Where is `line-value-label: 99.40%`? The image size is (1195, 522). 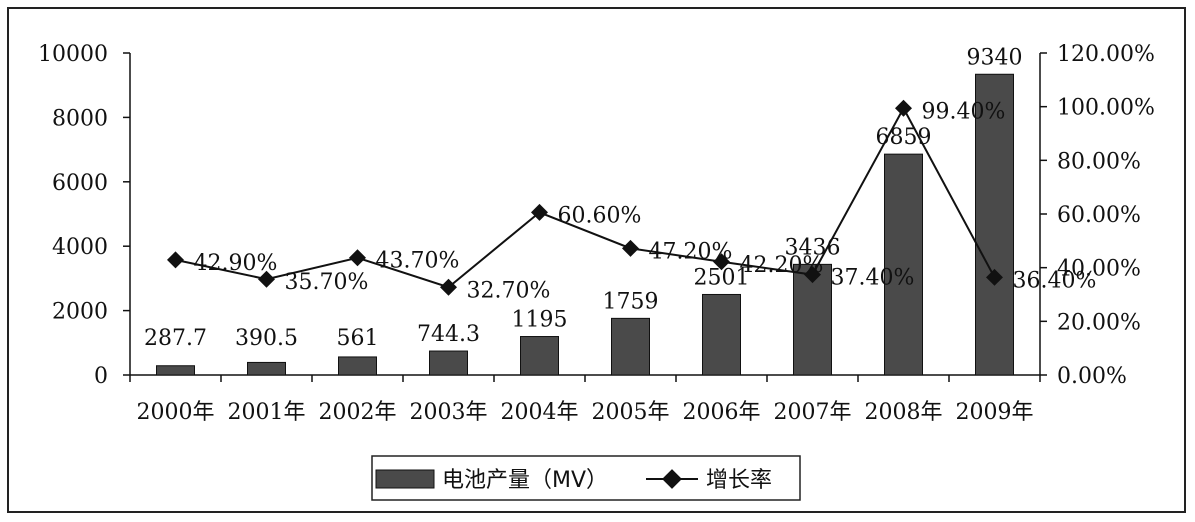
line-value-label: 99.40% is located at coordinates (964, 111).